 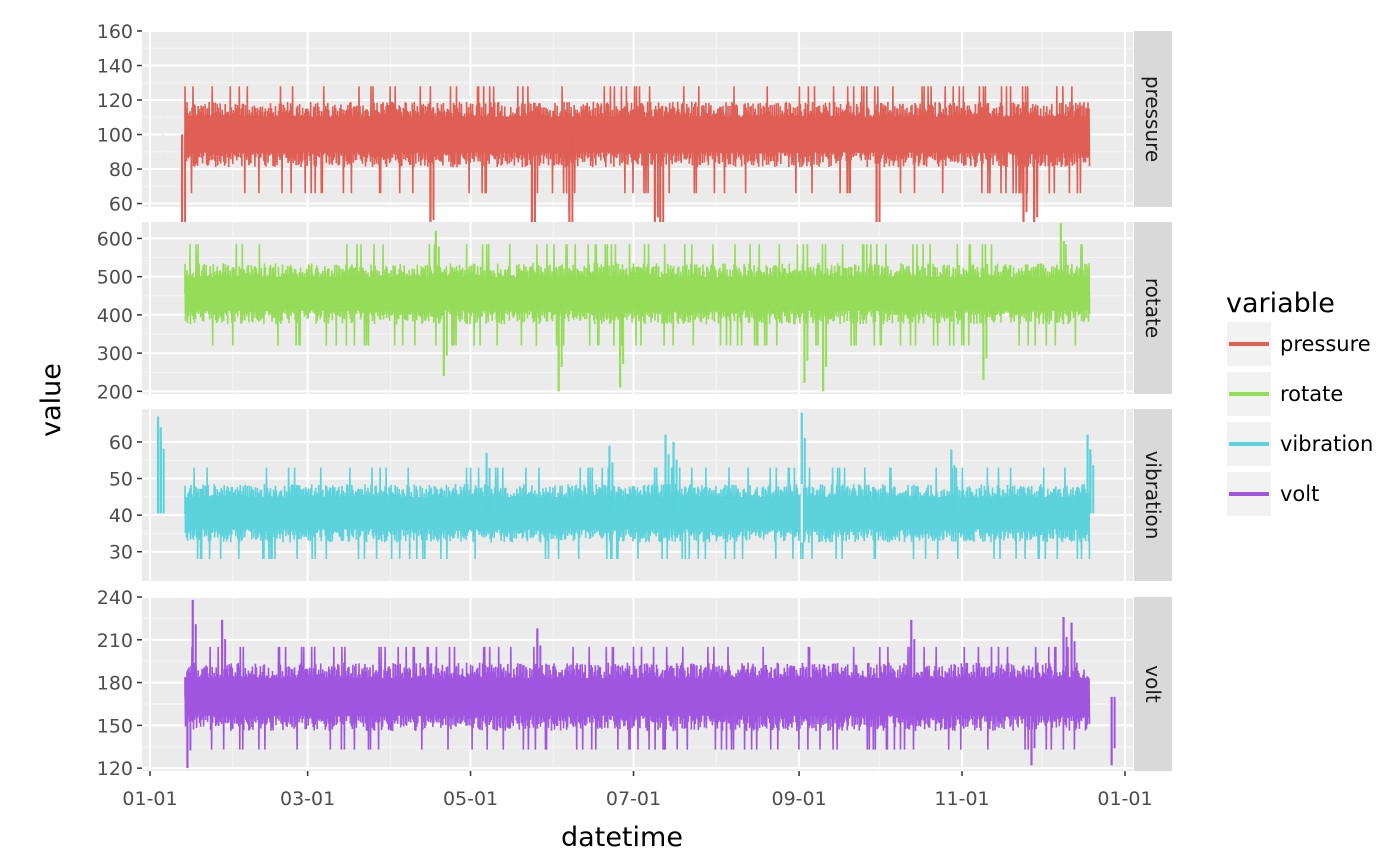 I want to click on facet-strip-label: rotate, so click(x=1153, y=308).